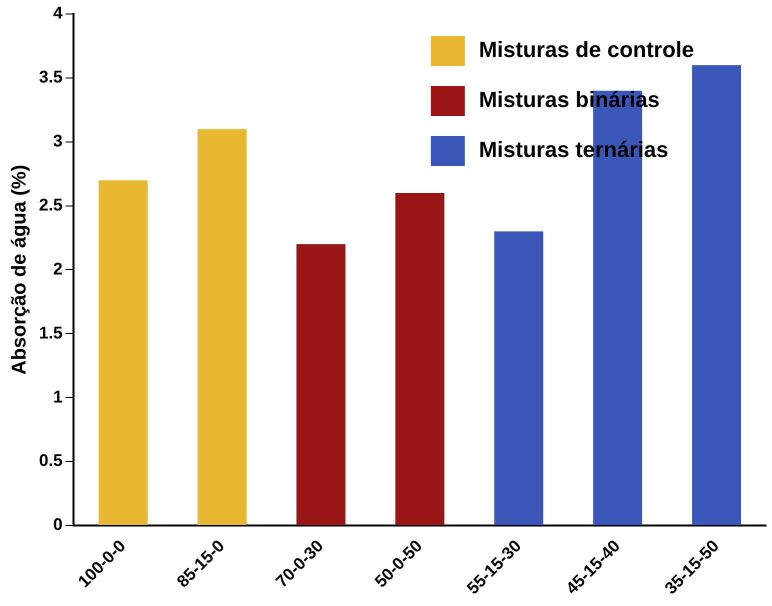 The image size is (772, 606). What do you see at coordinates (58, 524) in the screenshot?
I see `y-tick-label: 0` at bounding box center [58, 524].